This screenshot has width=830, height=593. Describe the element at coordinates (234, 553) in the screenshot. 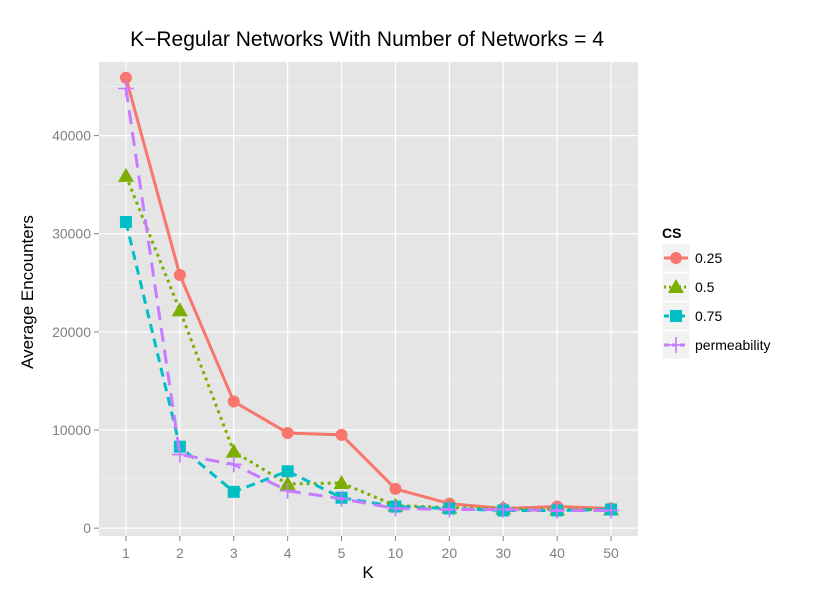

I see `x-tick-label: 3` at that location.